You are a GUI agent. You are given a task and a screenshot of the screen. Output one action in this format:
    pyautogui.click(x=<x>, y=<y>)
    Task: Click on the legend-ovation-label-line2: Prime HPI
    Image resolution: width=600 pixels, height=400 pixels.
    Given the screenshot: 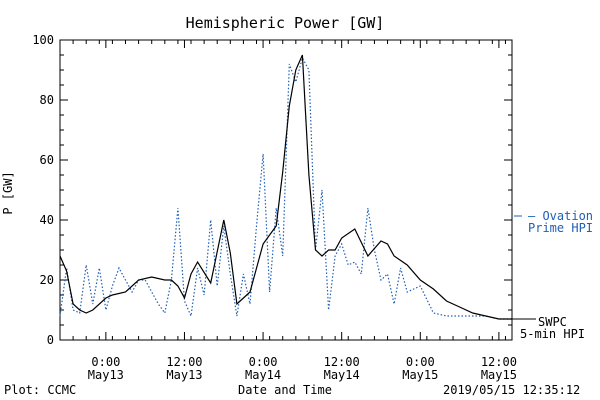 What is the action you would take?
    pyautogui.click(x=560, y=228)
    